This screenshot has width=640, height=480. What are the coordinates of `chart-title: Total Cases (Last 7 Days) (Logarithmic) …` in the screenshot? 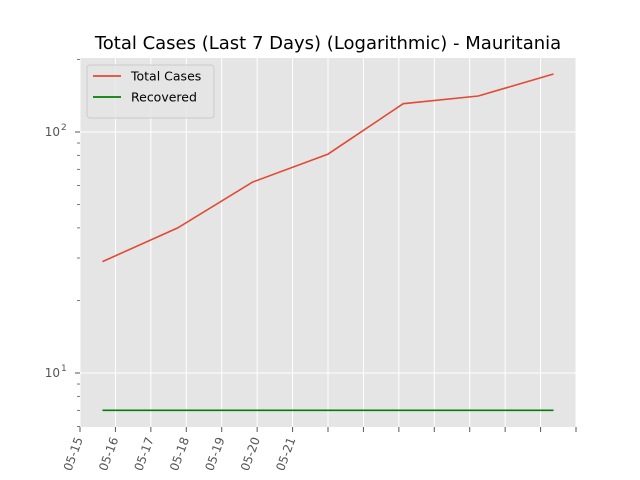 It's located at (327, 43).